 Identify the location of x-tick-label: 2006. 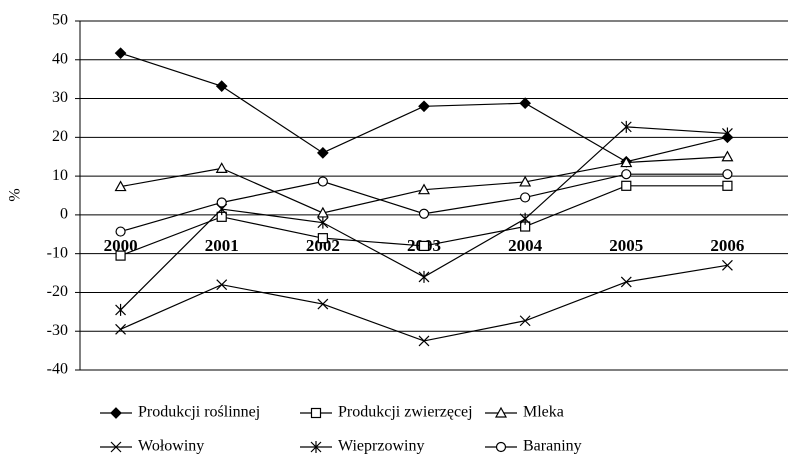
(727, 245).